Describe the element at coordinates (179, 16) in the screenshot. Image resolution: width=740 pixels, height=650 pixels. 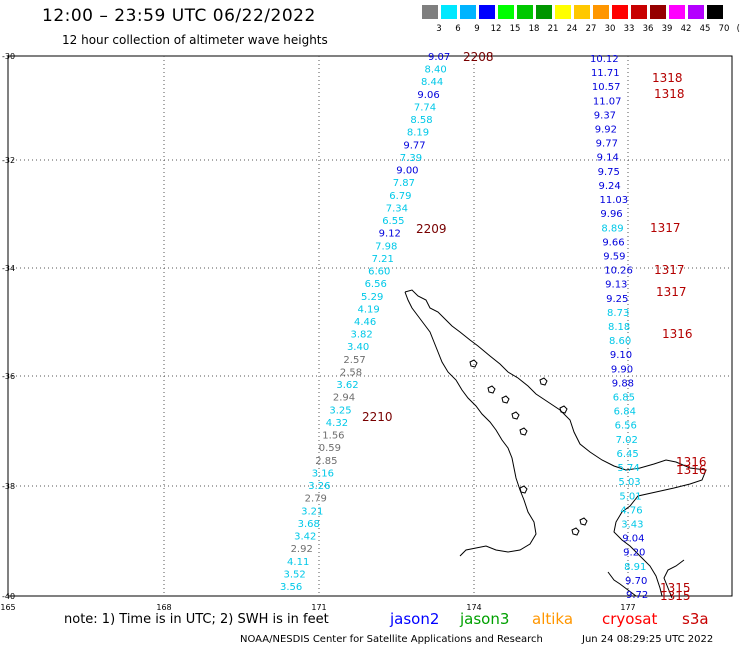
I see `page-title: 12:00 – 23:59 UTC 06/22/2022` at that location.